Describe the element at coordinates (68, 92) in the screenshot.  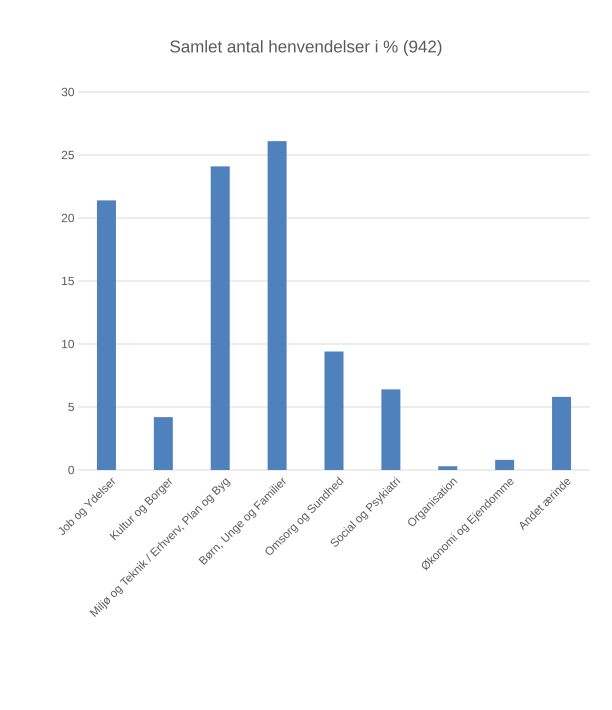
I see `y-tick-label: 30` at that location.